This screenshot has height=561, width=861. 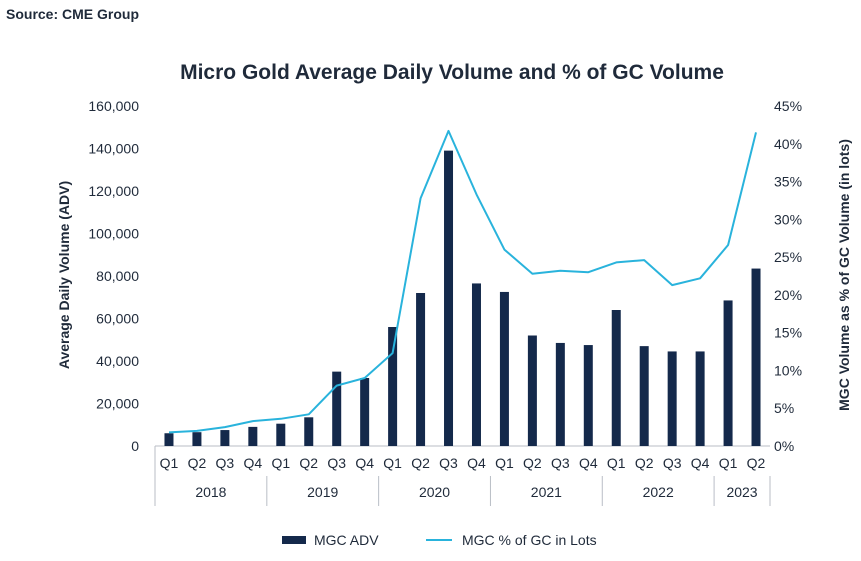 I want to click on y2-tick-label: 5%, so click(x=784, y=408).